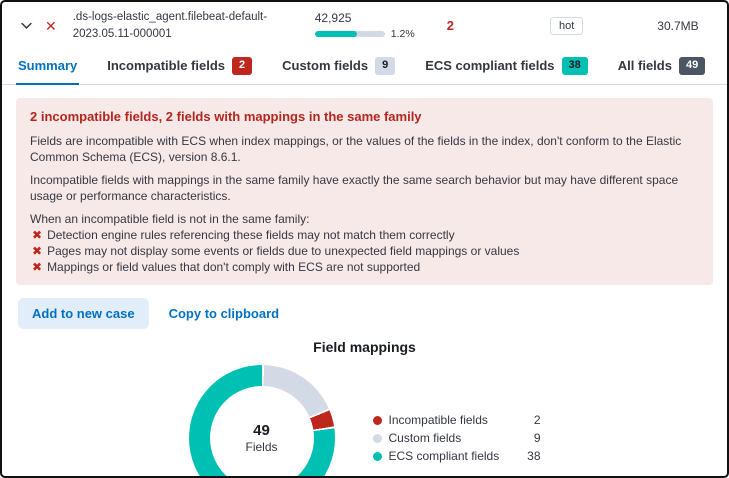 Image resolution: width=729 pixels, height=478 pixels. Describe the element at coordinates (438, 420) in the screenshot. I see `legend-label: Incompatible fields` at that location.